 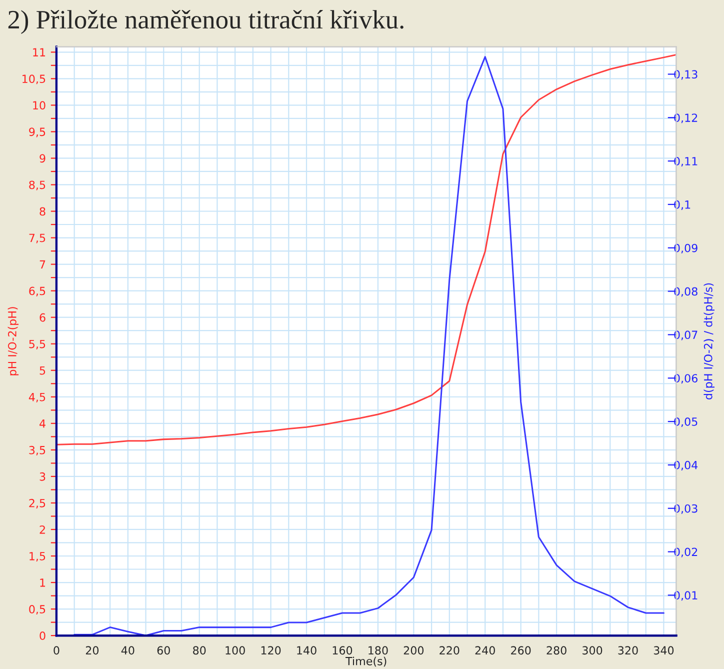 I want to click on y-tick-label: 8, so click(x=43, y=211).